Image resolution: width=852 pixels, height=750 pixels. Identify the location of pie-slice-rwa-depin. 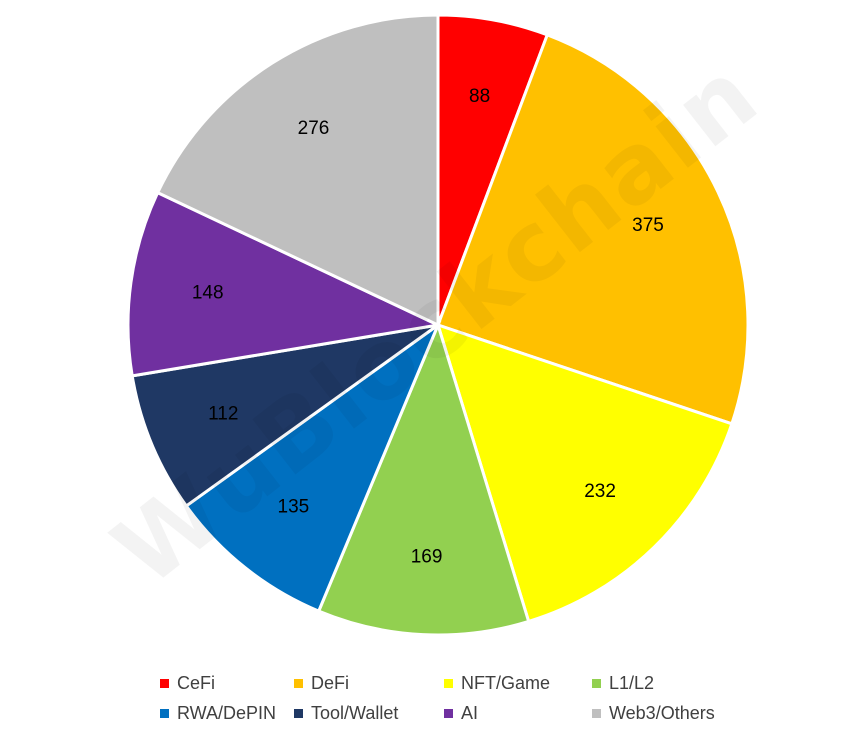
(313, 467).